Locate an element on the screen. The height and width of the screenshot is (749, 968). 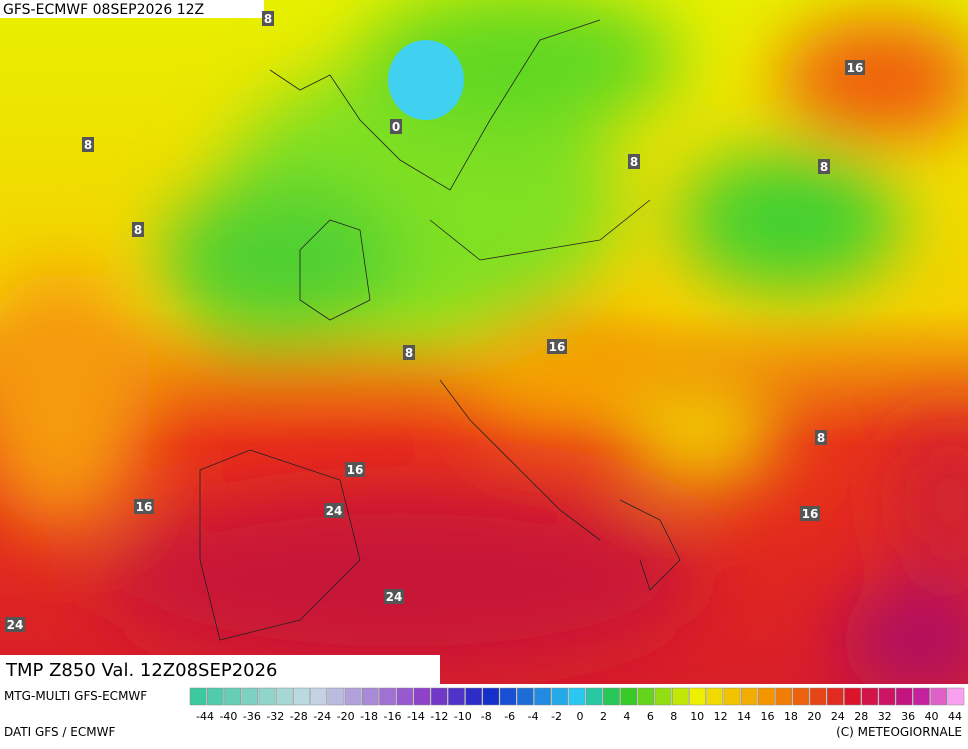
legend-label: -24 is located at coordinates (322, 716).